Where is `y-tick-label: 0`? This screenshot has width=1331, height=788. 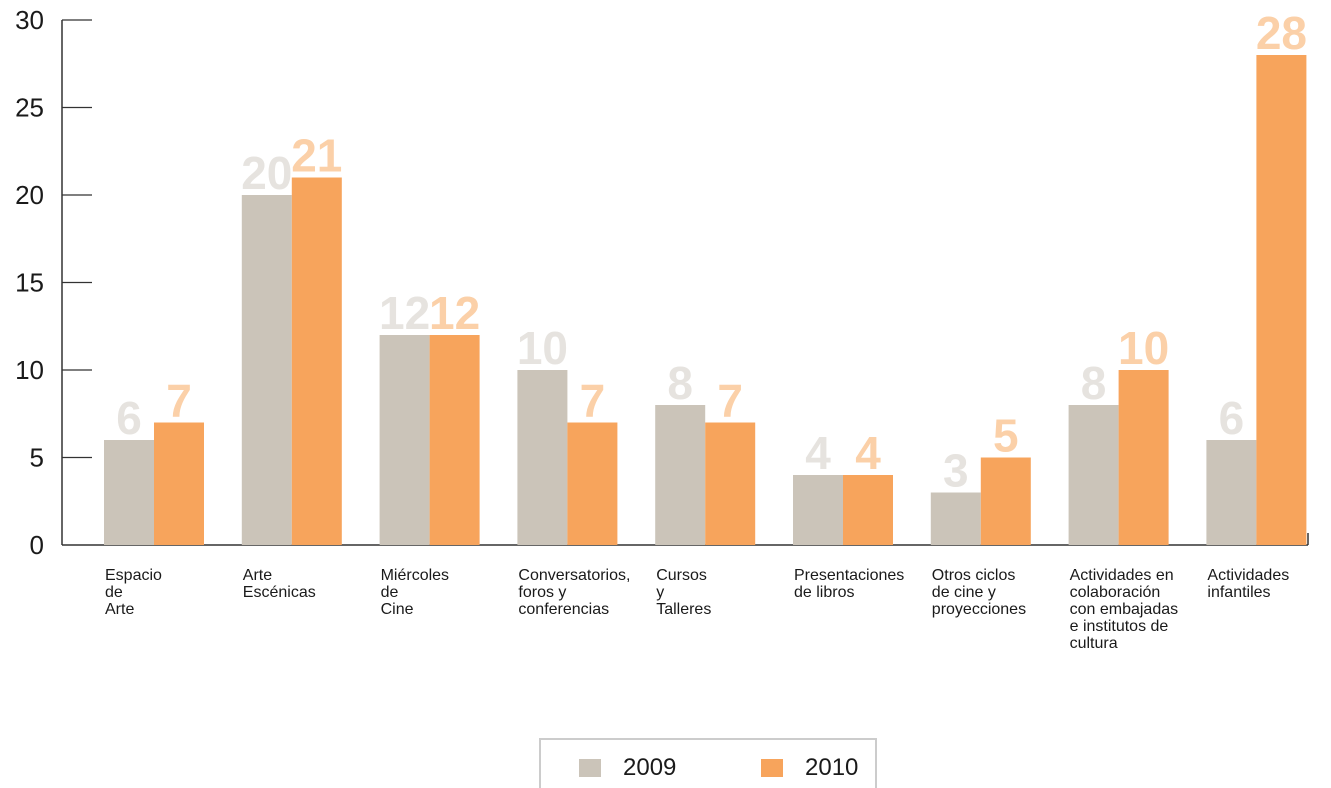 y-tick-label: 0 is located at coordinates (37, 545).